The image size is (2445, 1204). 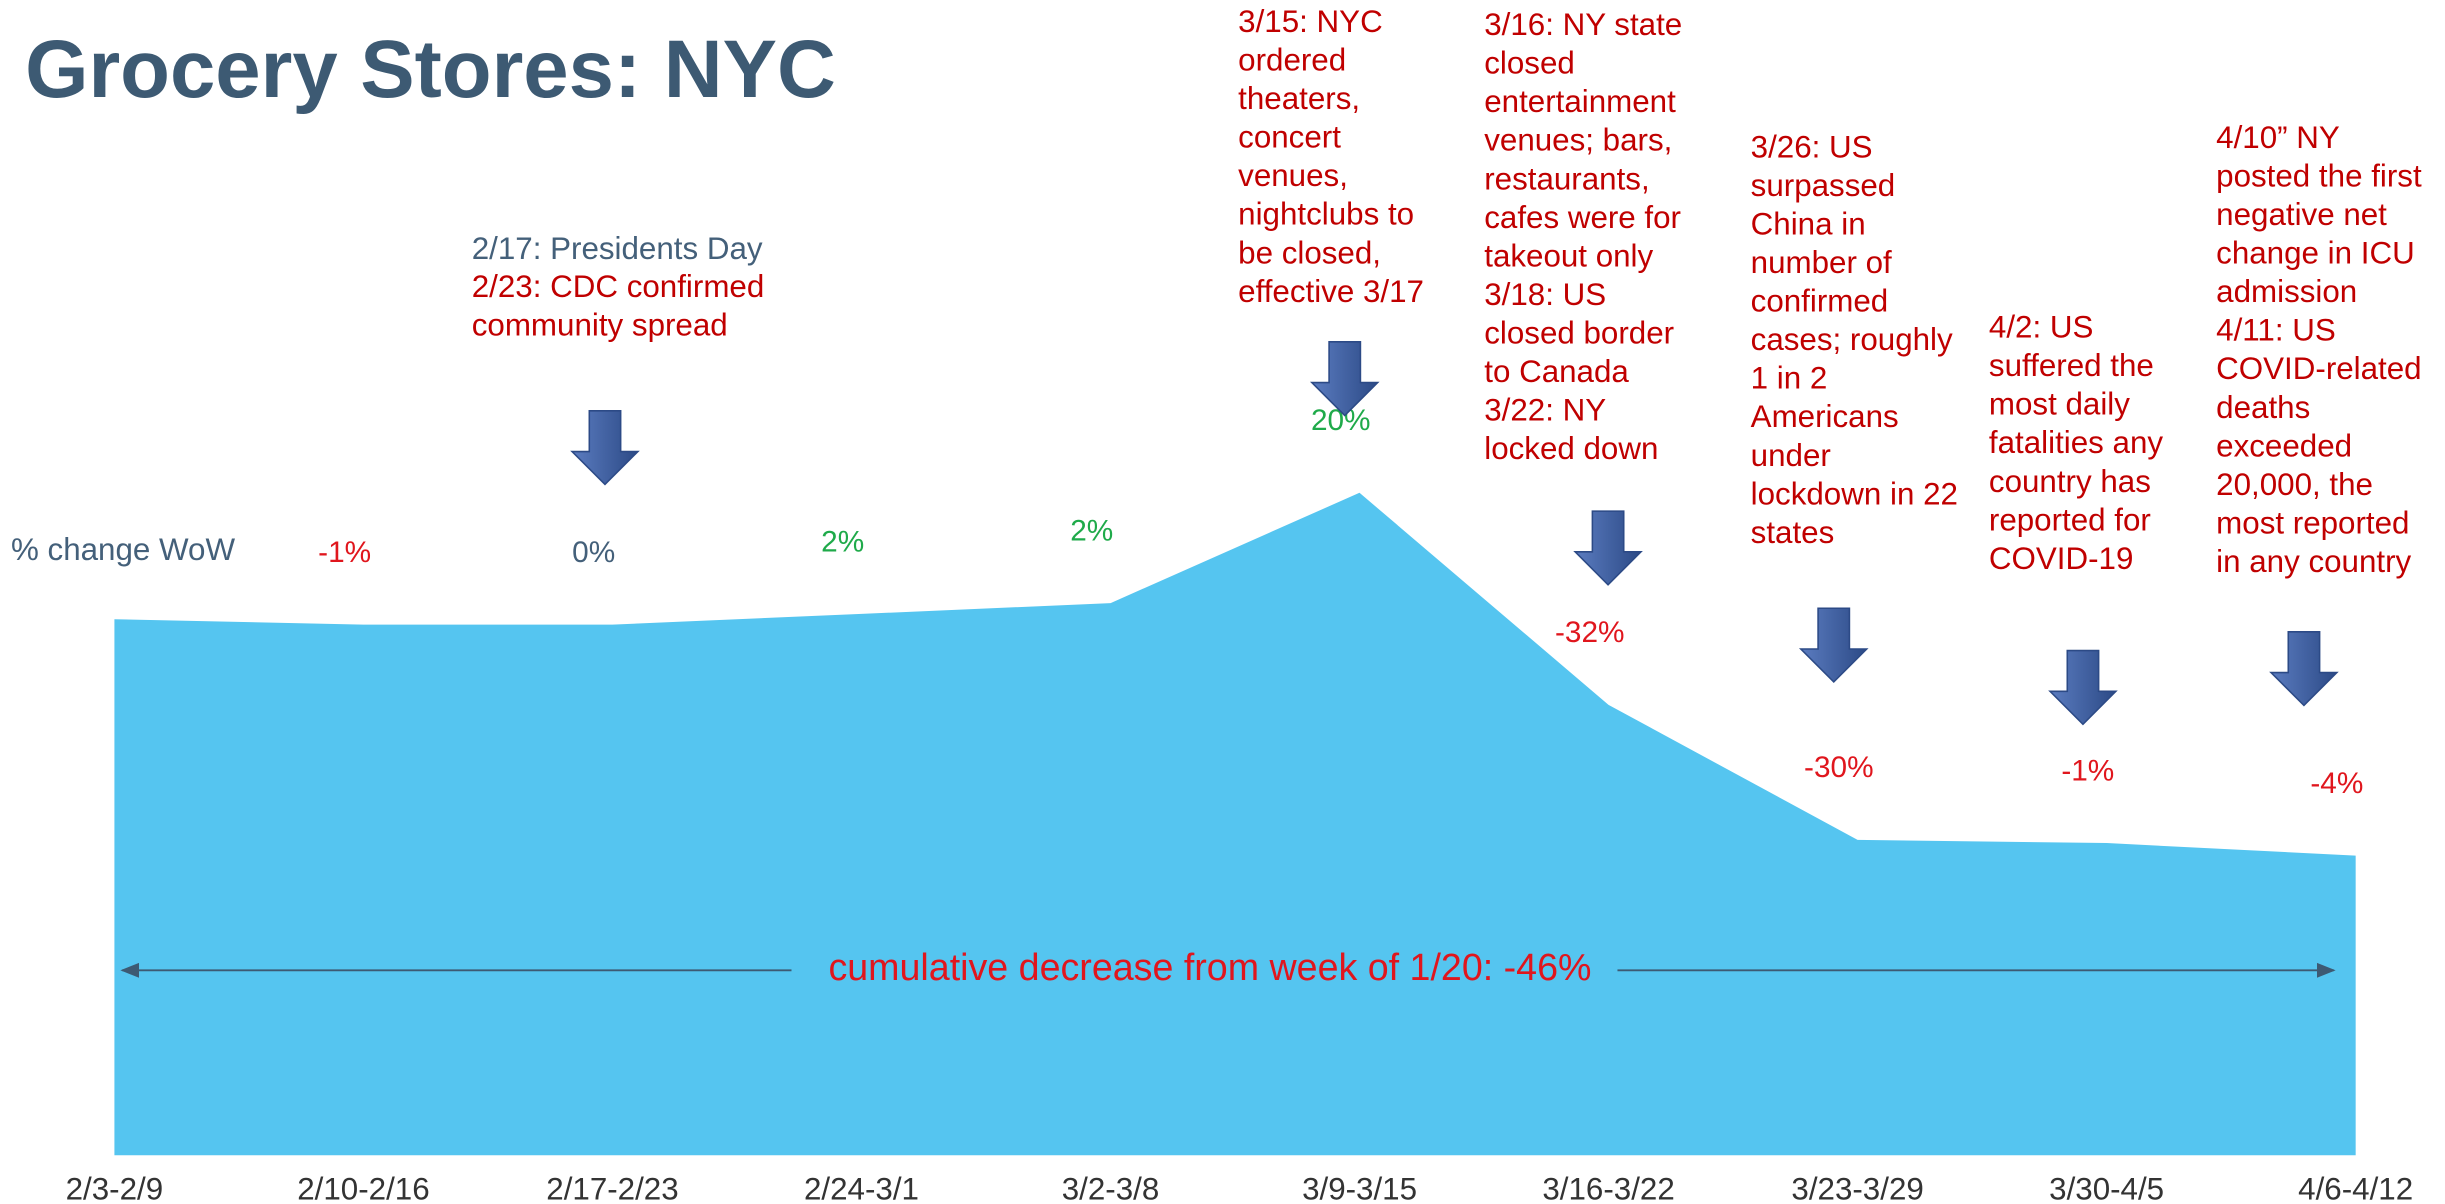 I want to click on annotation-text: venues,, so click(x=1293, y=175).